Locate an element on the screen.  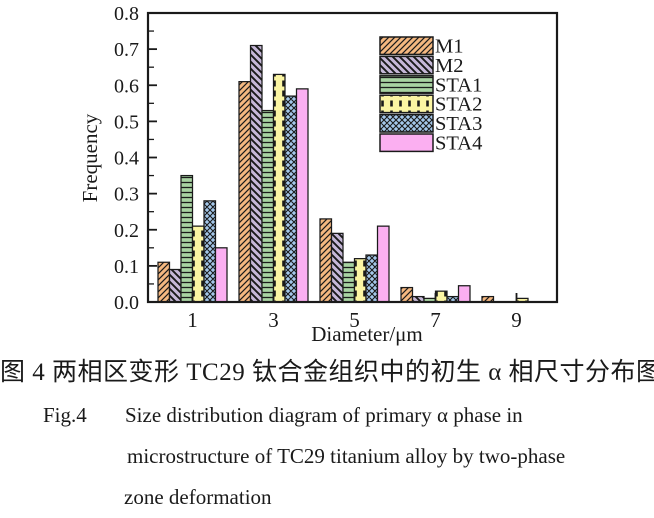
legend-item-sta3: STA3 is located at coordinates (430, 124).